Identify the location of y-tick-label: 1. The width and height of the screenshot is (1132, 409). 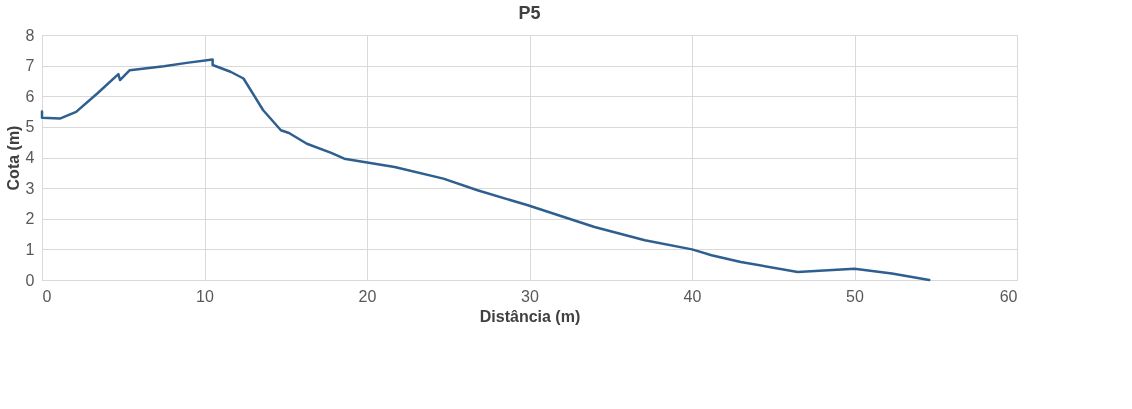
(30, 249).